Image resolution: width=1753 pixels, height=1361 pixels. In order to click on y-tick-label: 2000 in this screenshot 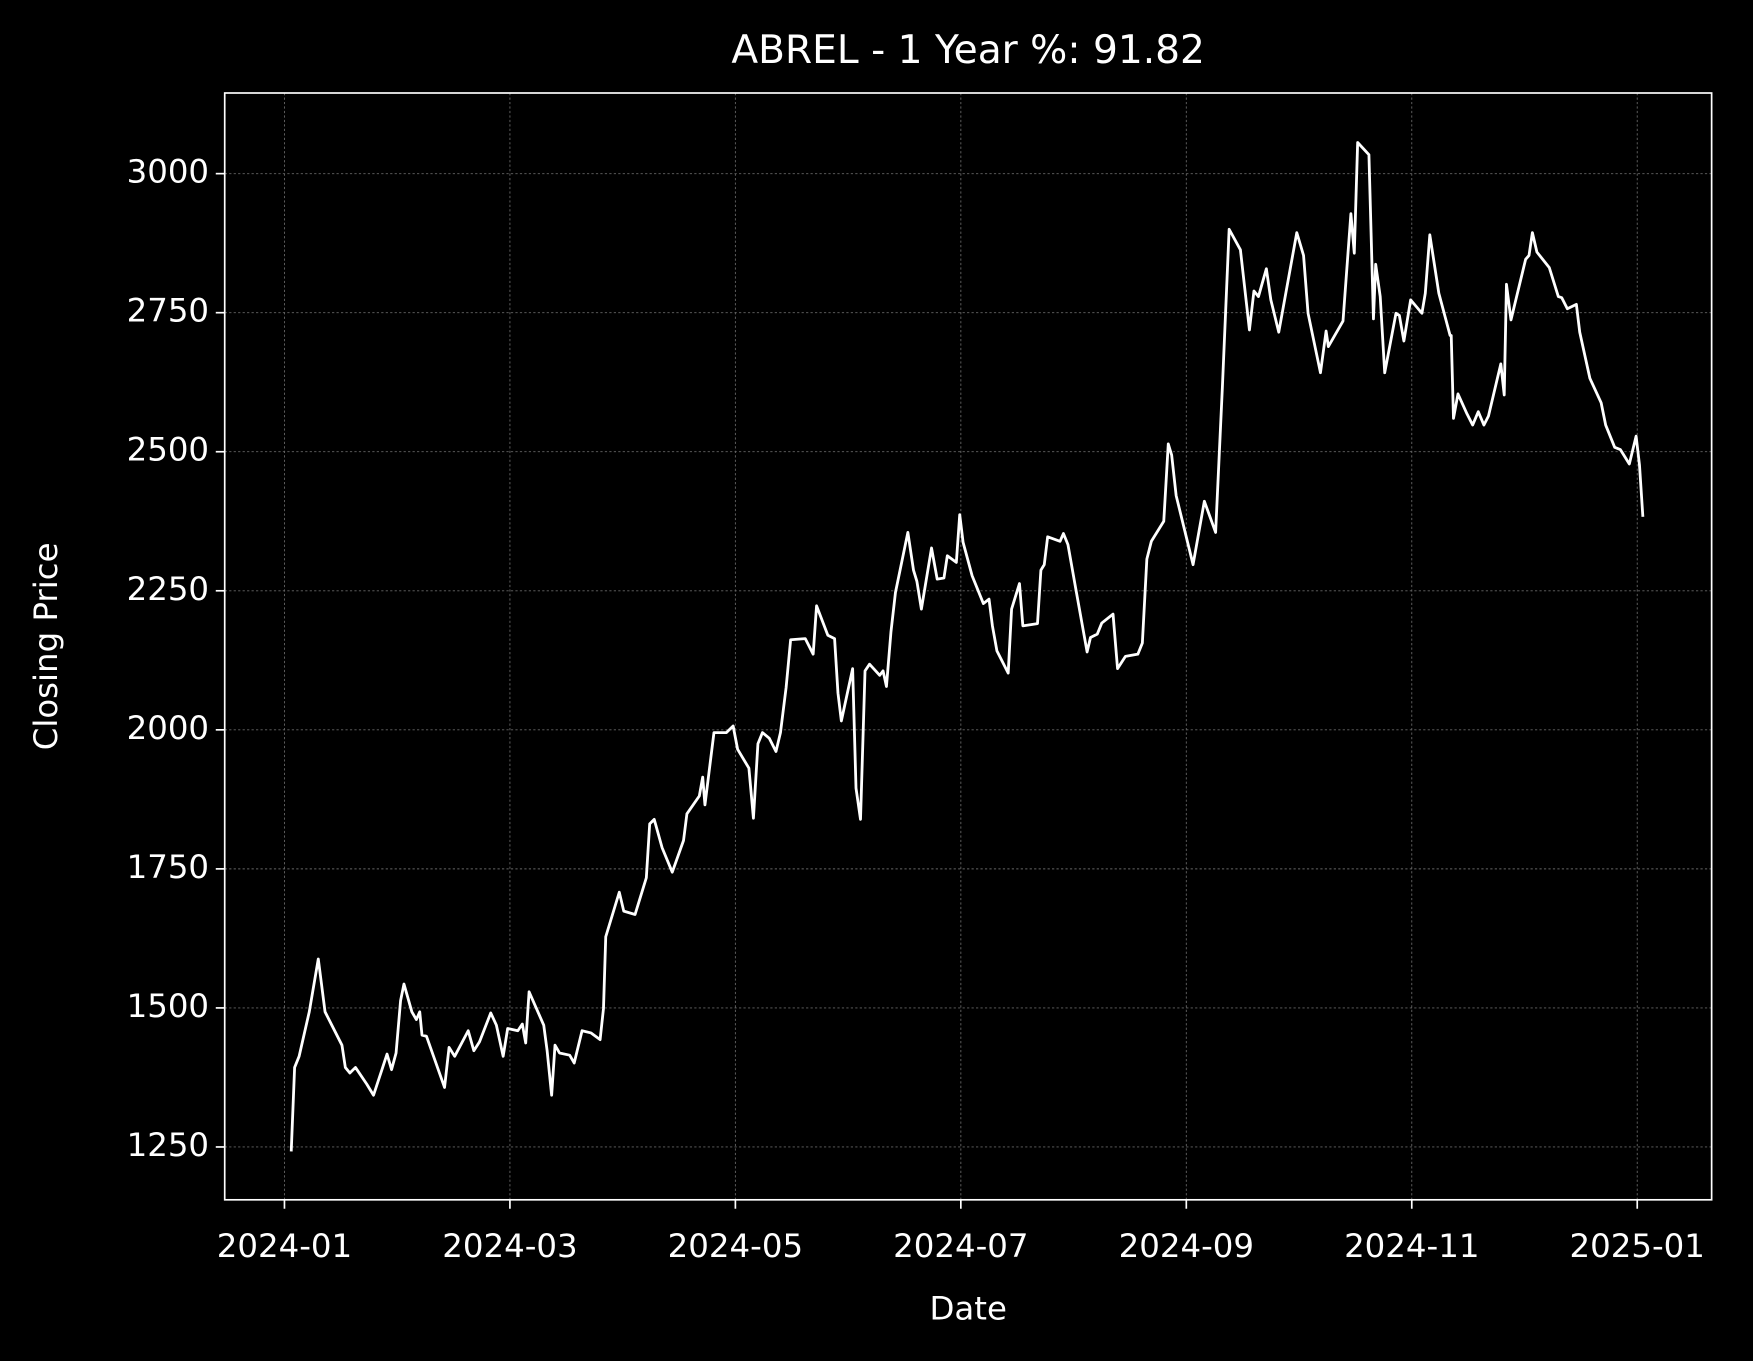, I will do `click(168, 728)`.